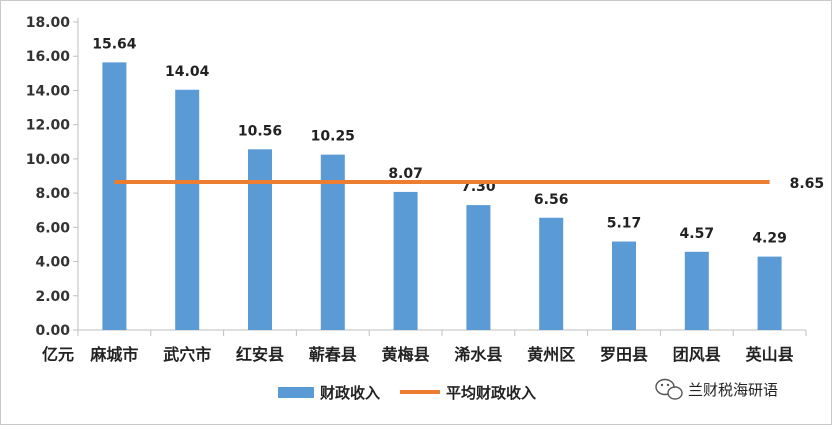 The height and width of the screenshot is (425, 832). I want to click on watermark: 兰财税海研语, so click(716, 389).